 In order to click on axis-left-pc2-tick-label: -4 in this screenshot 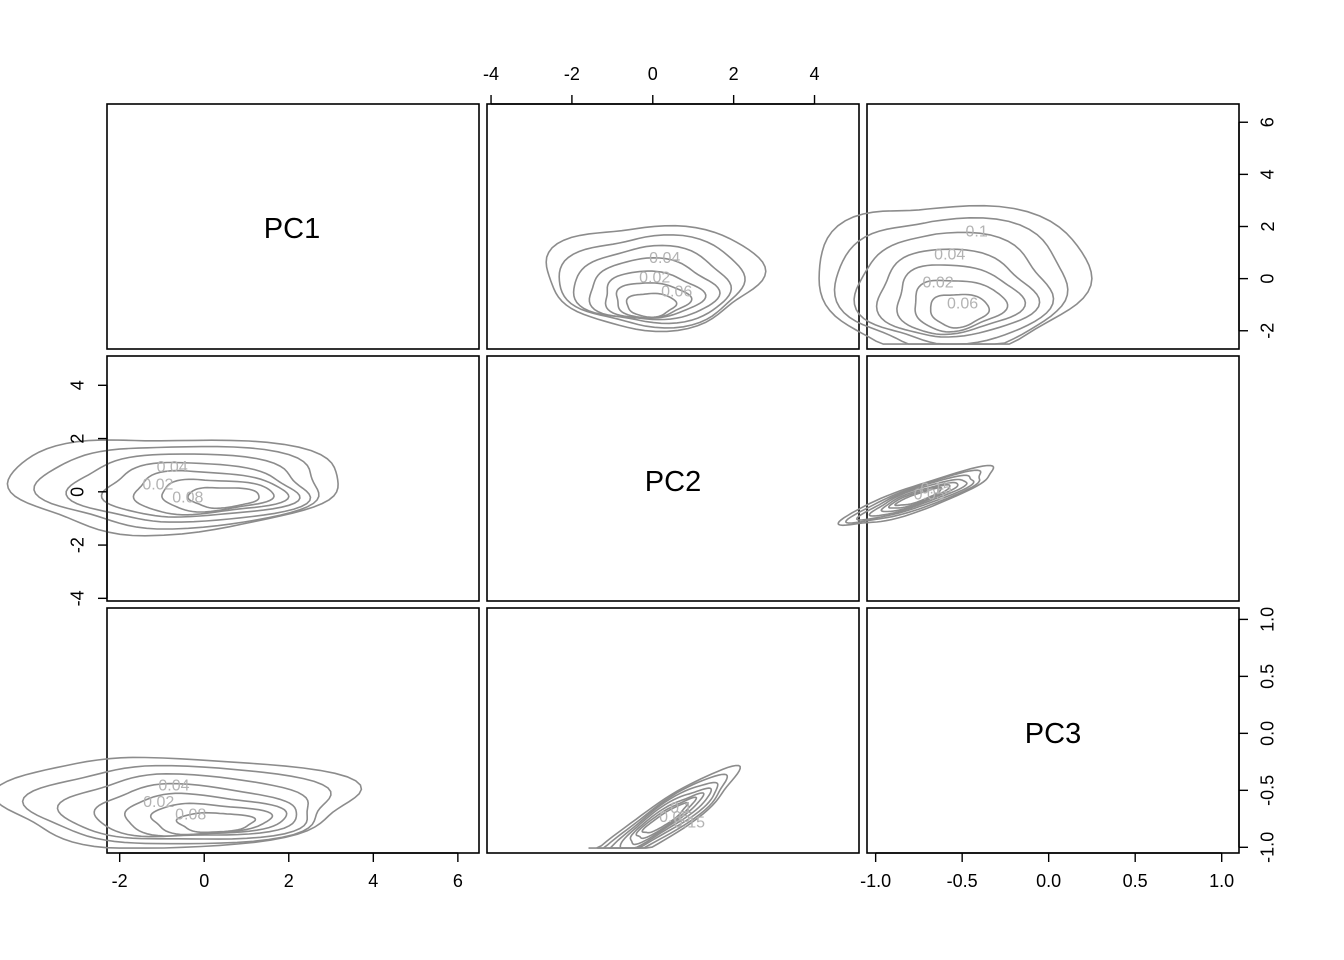, I will do `click(78, 598)`.